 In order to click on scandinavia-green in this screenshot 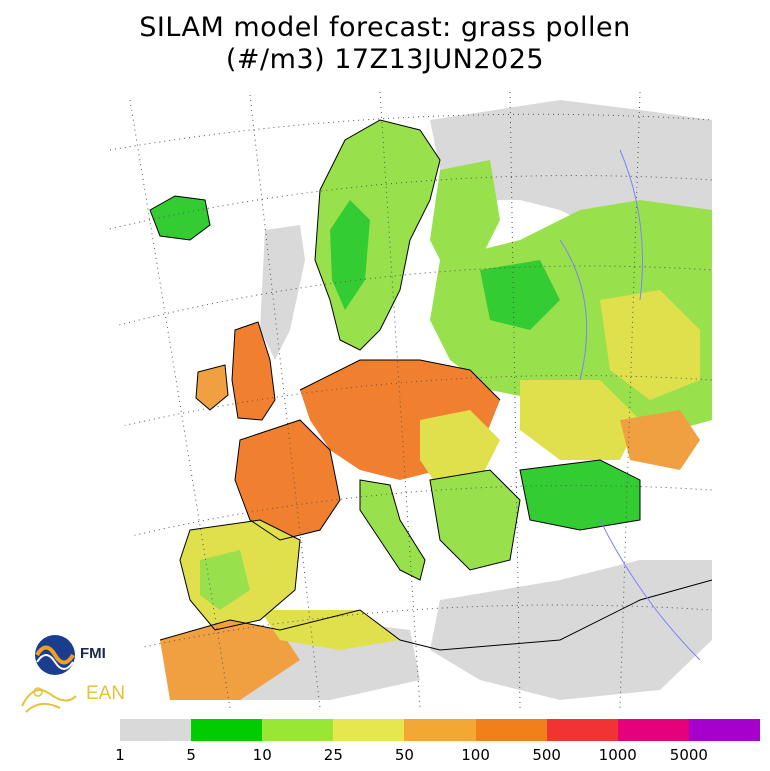, I will do `click(350, 255)`.